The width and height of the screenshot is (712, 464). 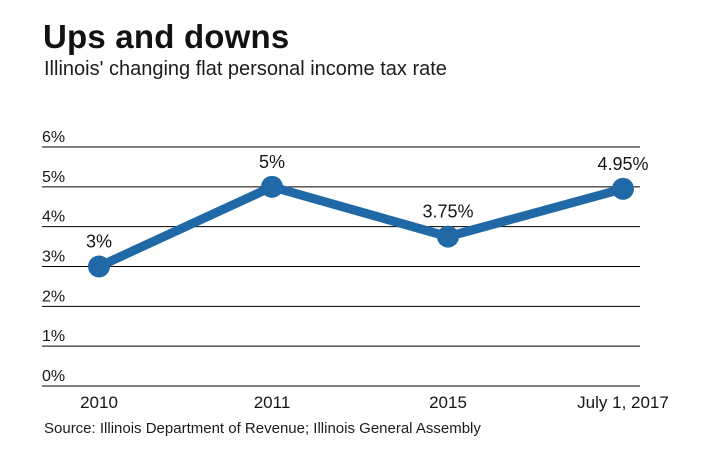 What do you see at coordinates (623, 402) in the screenshot?
I see `x-tick-label: July 1, 2017` at bounding box center [623, 402].